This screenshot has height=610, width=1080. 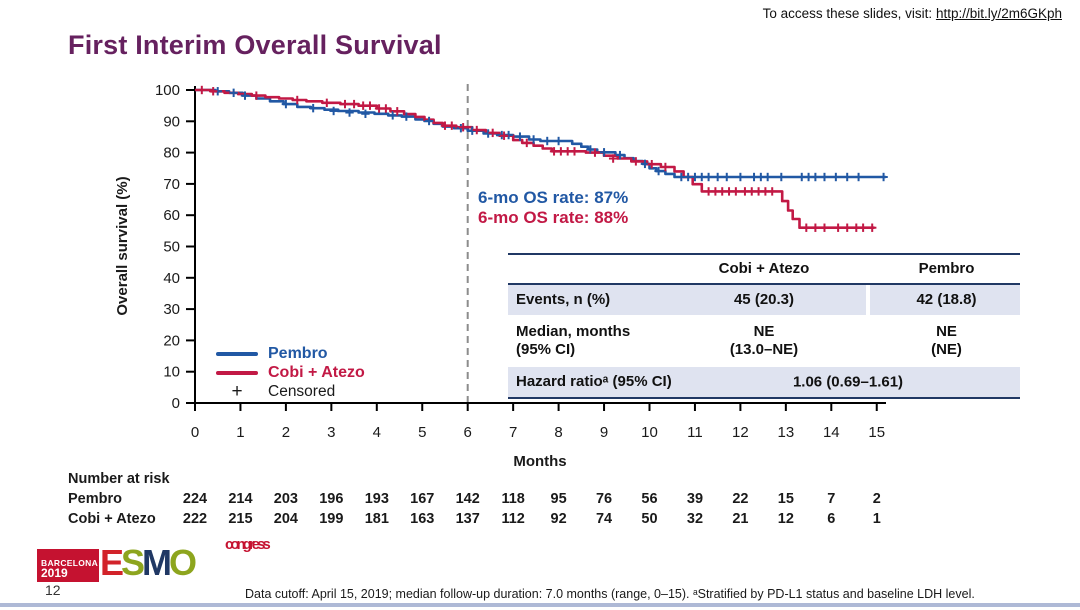 What do you see at coordinates (764, 382) in the screenshot?
I see `table-row-hazard-ratio: Hazard ratioᵃ (95% CI) 1.06 (0.69–1.61)` at bounding box center [764, 382].